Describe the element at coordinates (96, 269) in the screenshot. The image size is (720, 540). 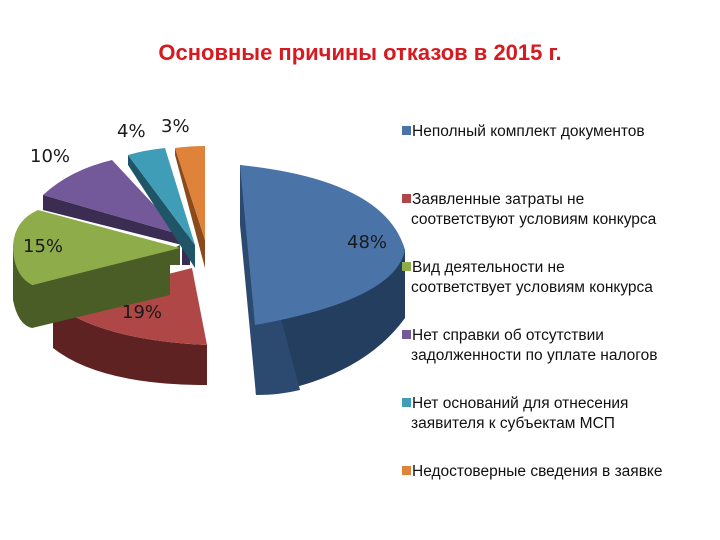
I see `slice-activity-mismatch` at that location.